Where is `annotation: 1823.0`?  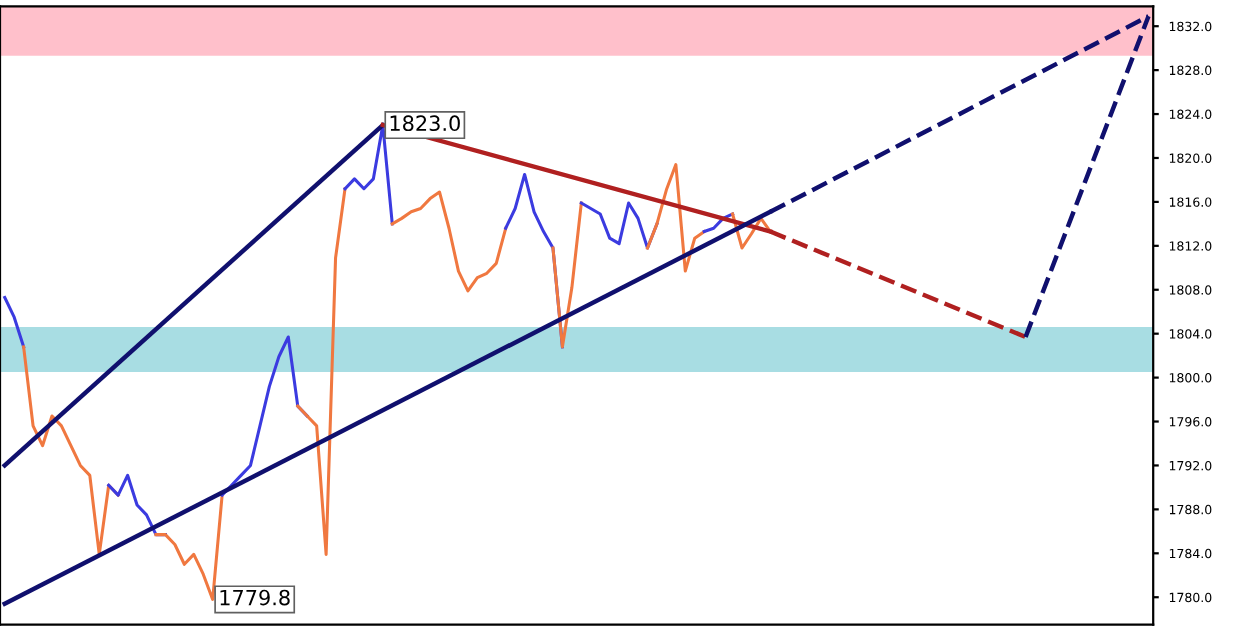
annotation: 1823.0 is located at coordinates (425, 123).